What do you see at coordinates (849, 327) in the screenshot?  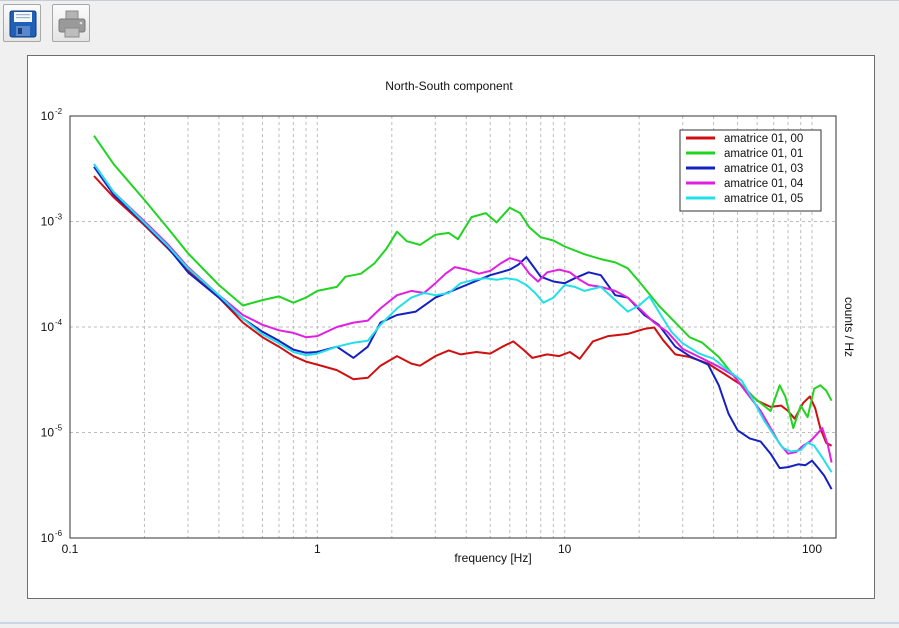 I see `y-axis-label: counts / Hz` at bounding box center [849, 327].